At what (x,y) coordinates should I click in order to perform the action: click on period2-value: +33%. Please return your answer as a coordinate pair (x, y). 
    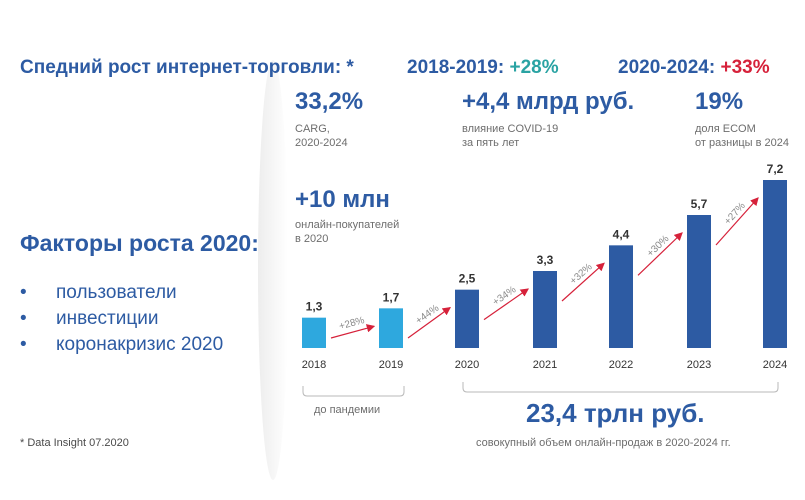
    Looking at the image, I should click on (745, 67).